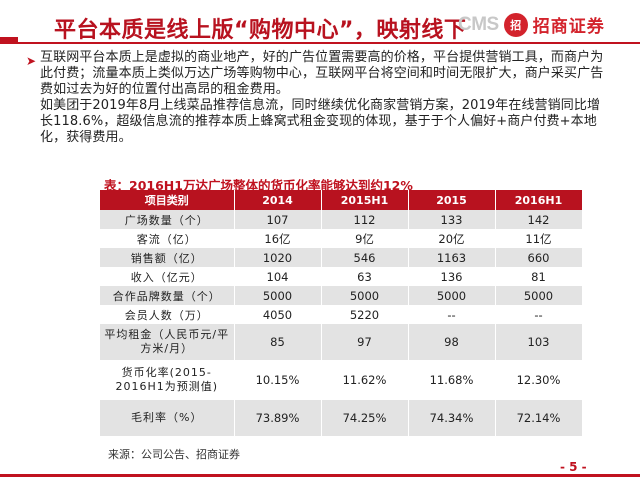 The height and width of the screenshot is (480, 640). Describe the element at coordinates (539, 238) in the screenshot. I see `table-cell: 11亿` at that location.